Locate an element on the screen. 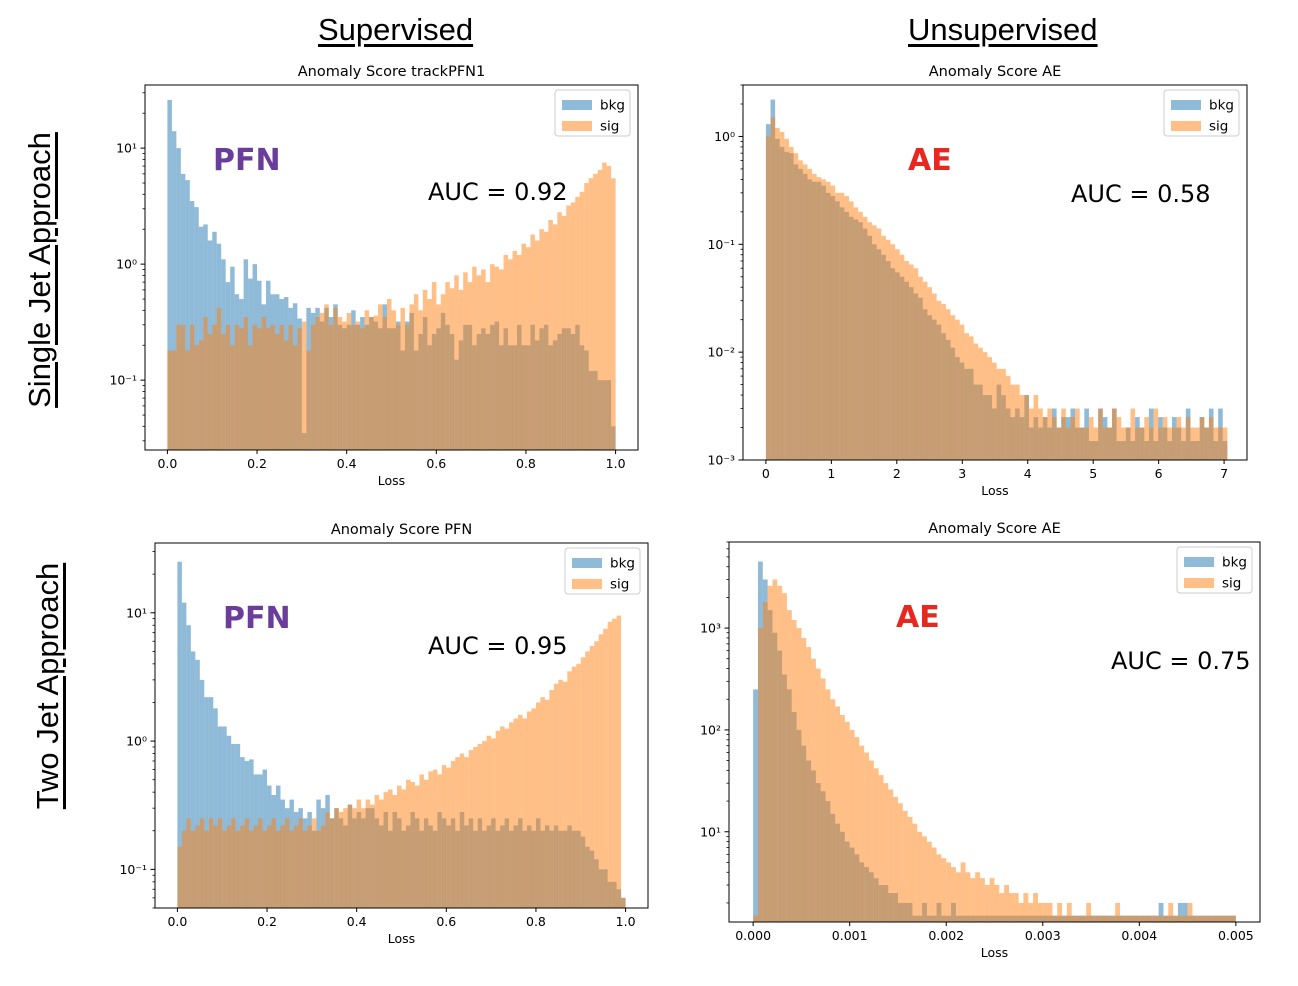 This screenshot has height=986, width=1298. legend: bkg sig is located at coordinates (1214, 570).